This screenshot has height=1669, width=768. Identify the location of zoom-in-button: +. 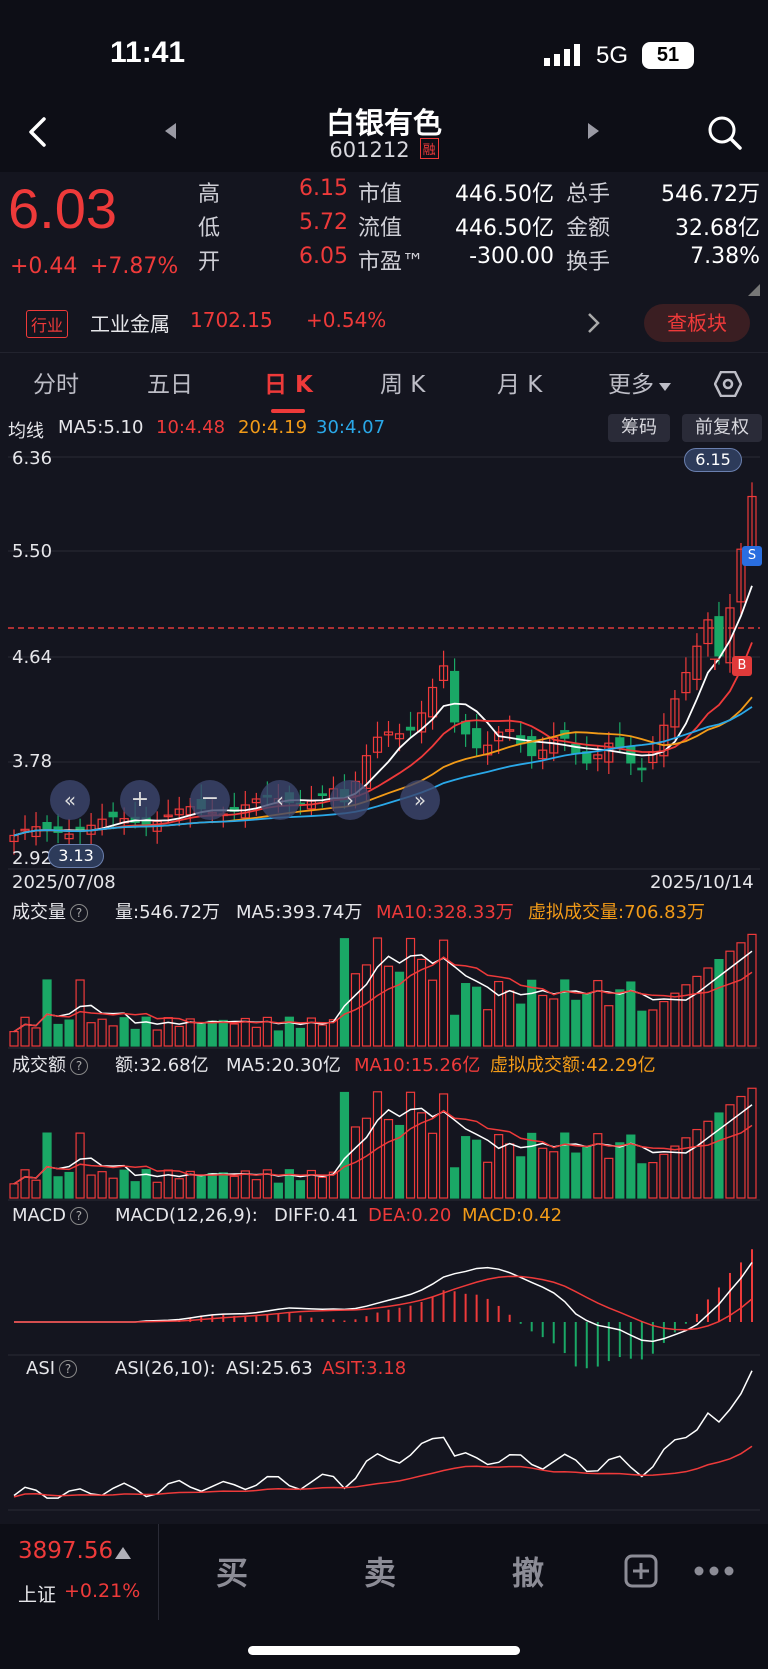
(140, 800).